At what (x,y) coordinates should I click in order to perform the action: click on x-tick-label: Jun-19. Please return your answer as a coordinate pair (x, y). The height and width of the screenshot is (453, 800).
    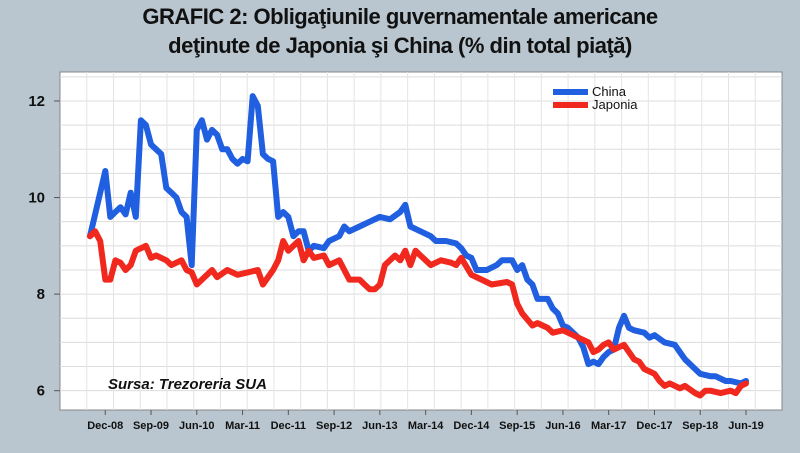
    Looking at the image, I should click on (745, 426).